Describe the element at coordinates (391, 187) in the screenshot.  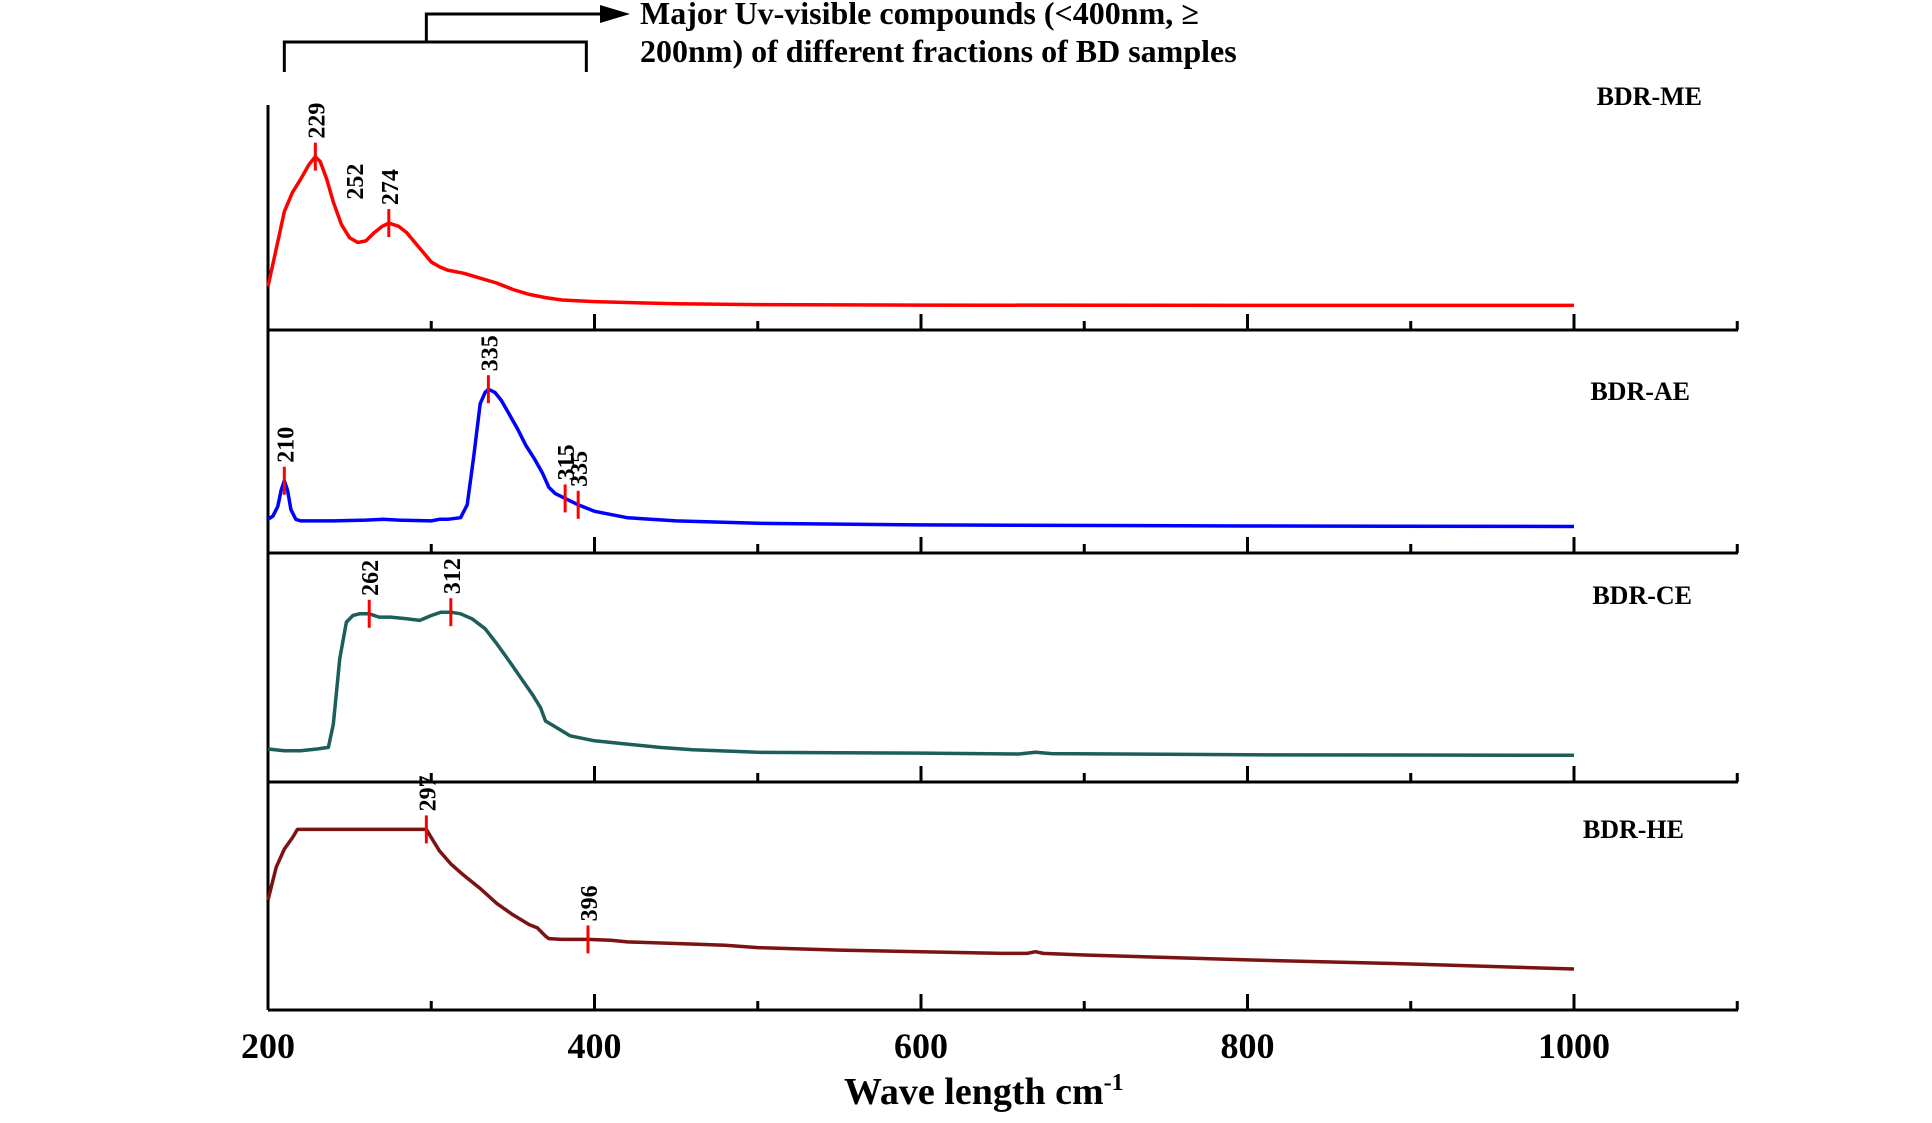
I see `peak-label: 274` at that location.